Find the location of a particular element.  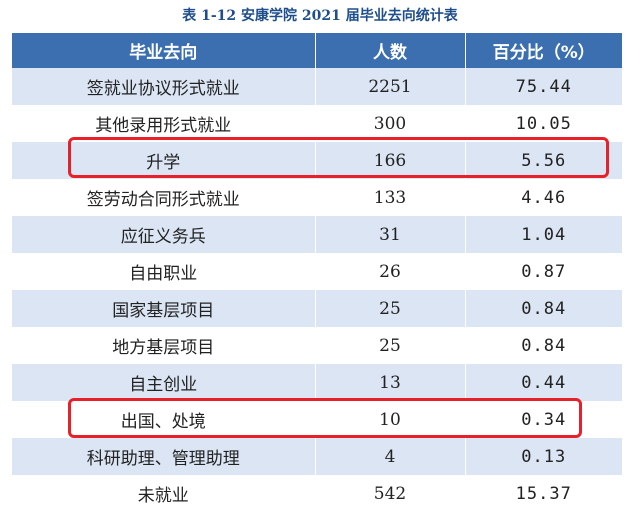

table-row: 地方基层项目 25 0.84 is located at coordinates (317, 345).